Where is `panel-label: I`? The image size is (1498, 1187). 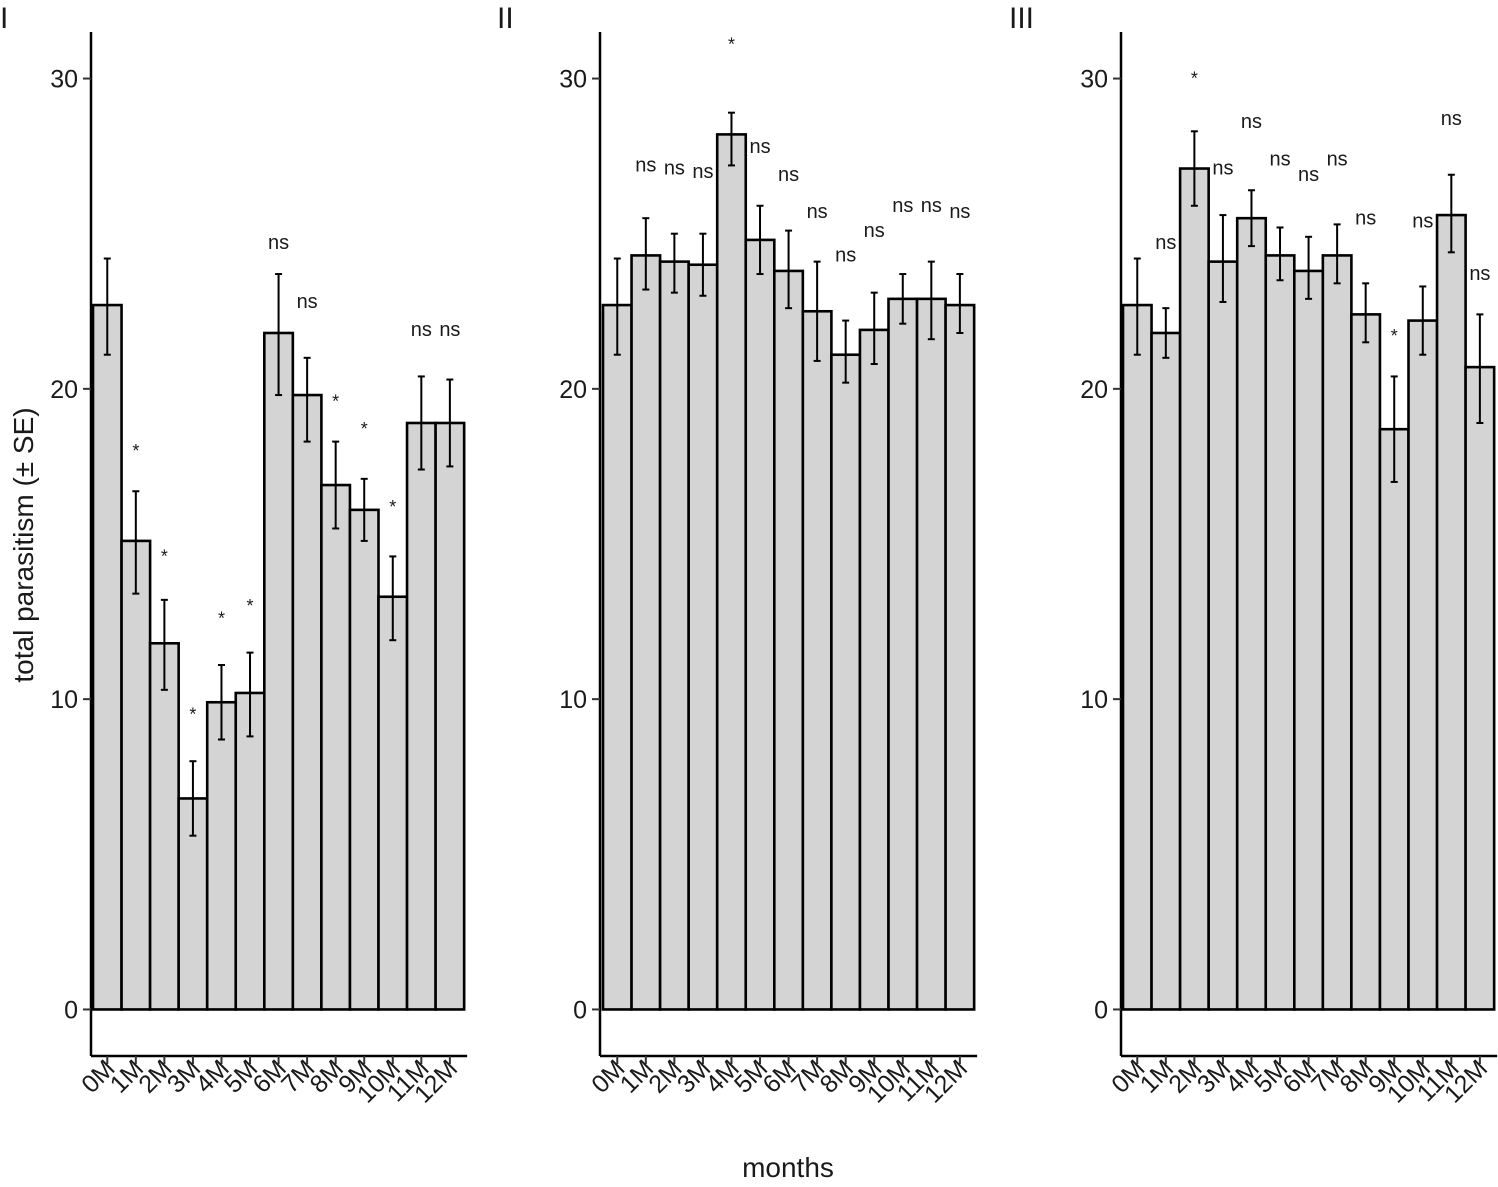
panel-label: I is located at coordinates (4, 18).